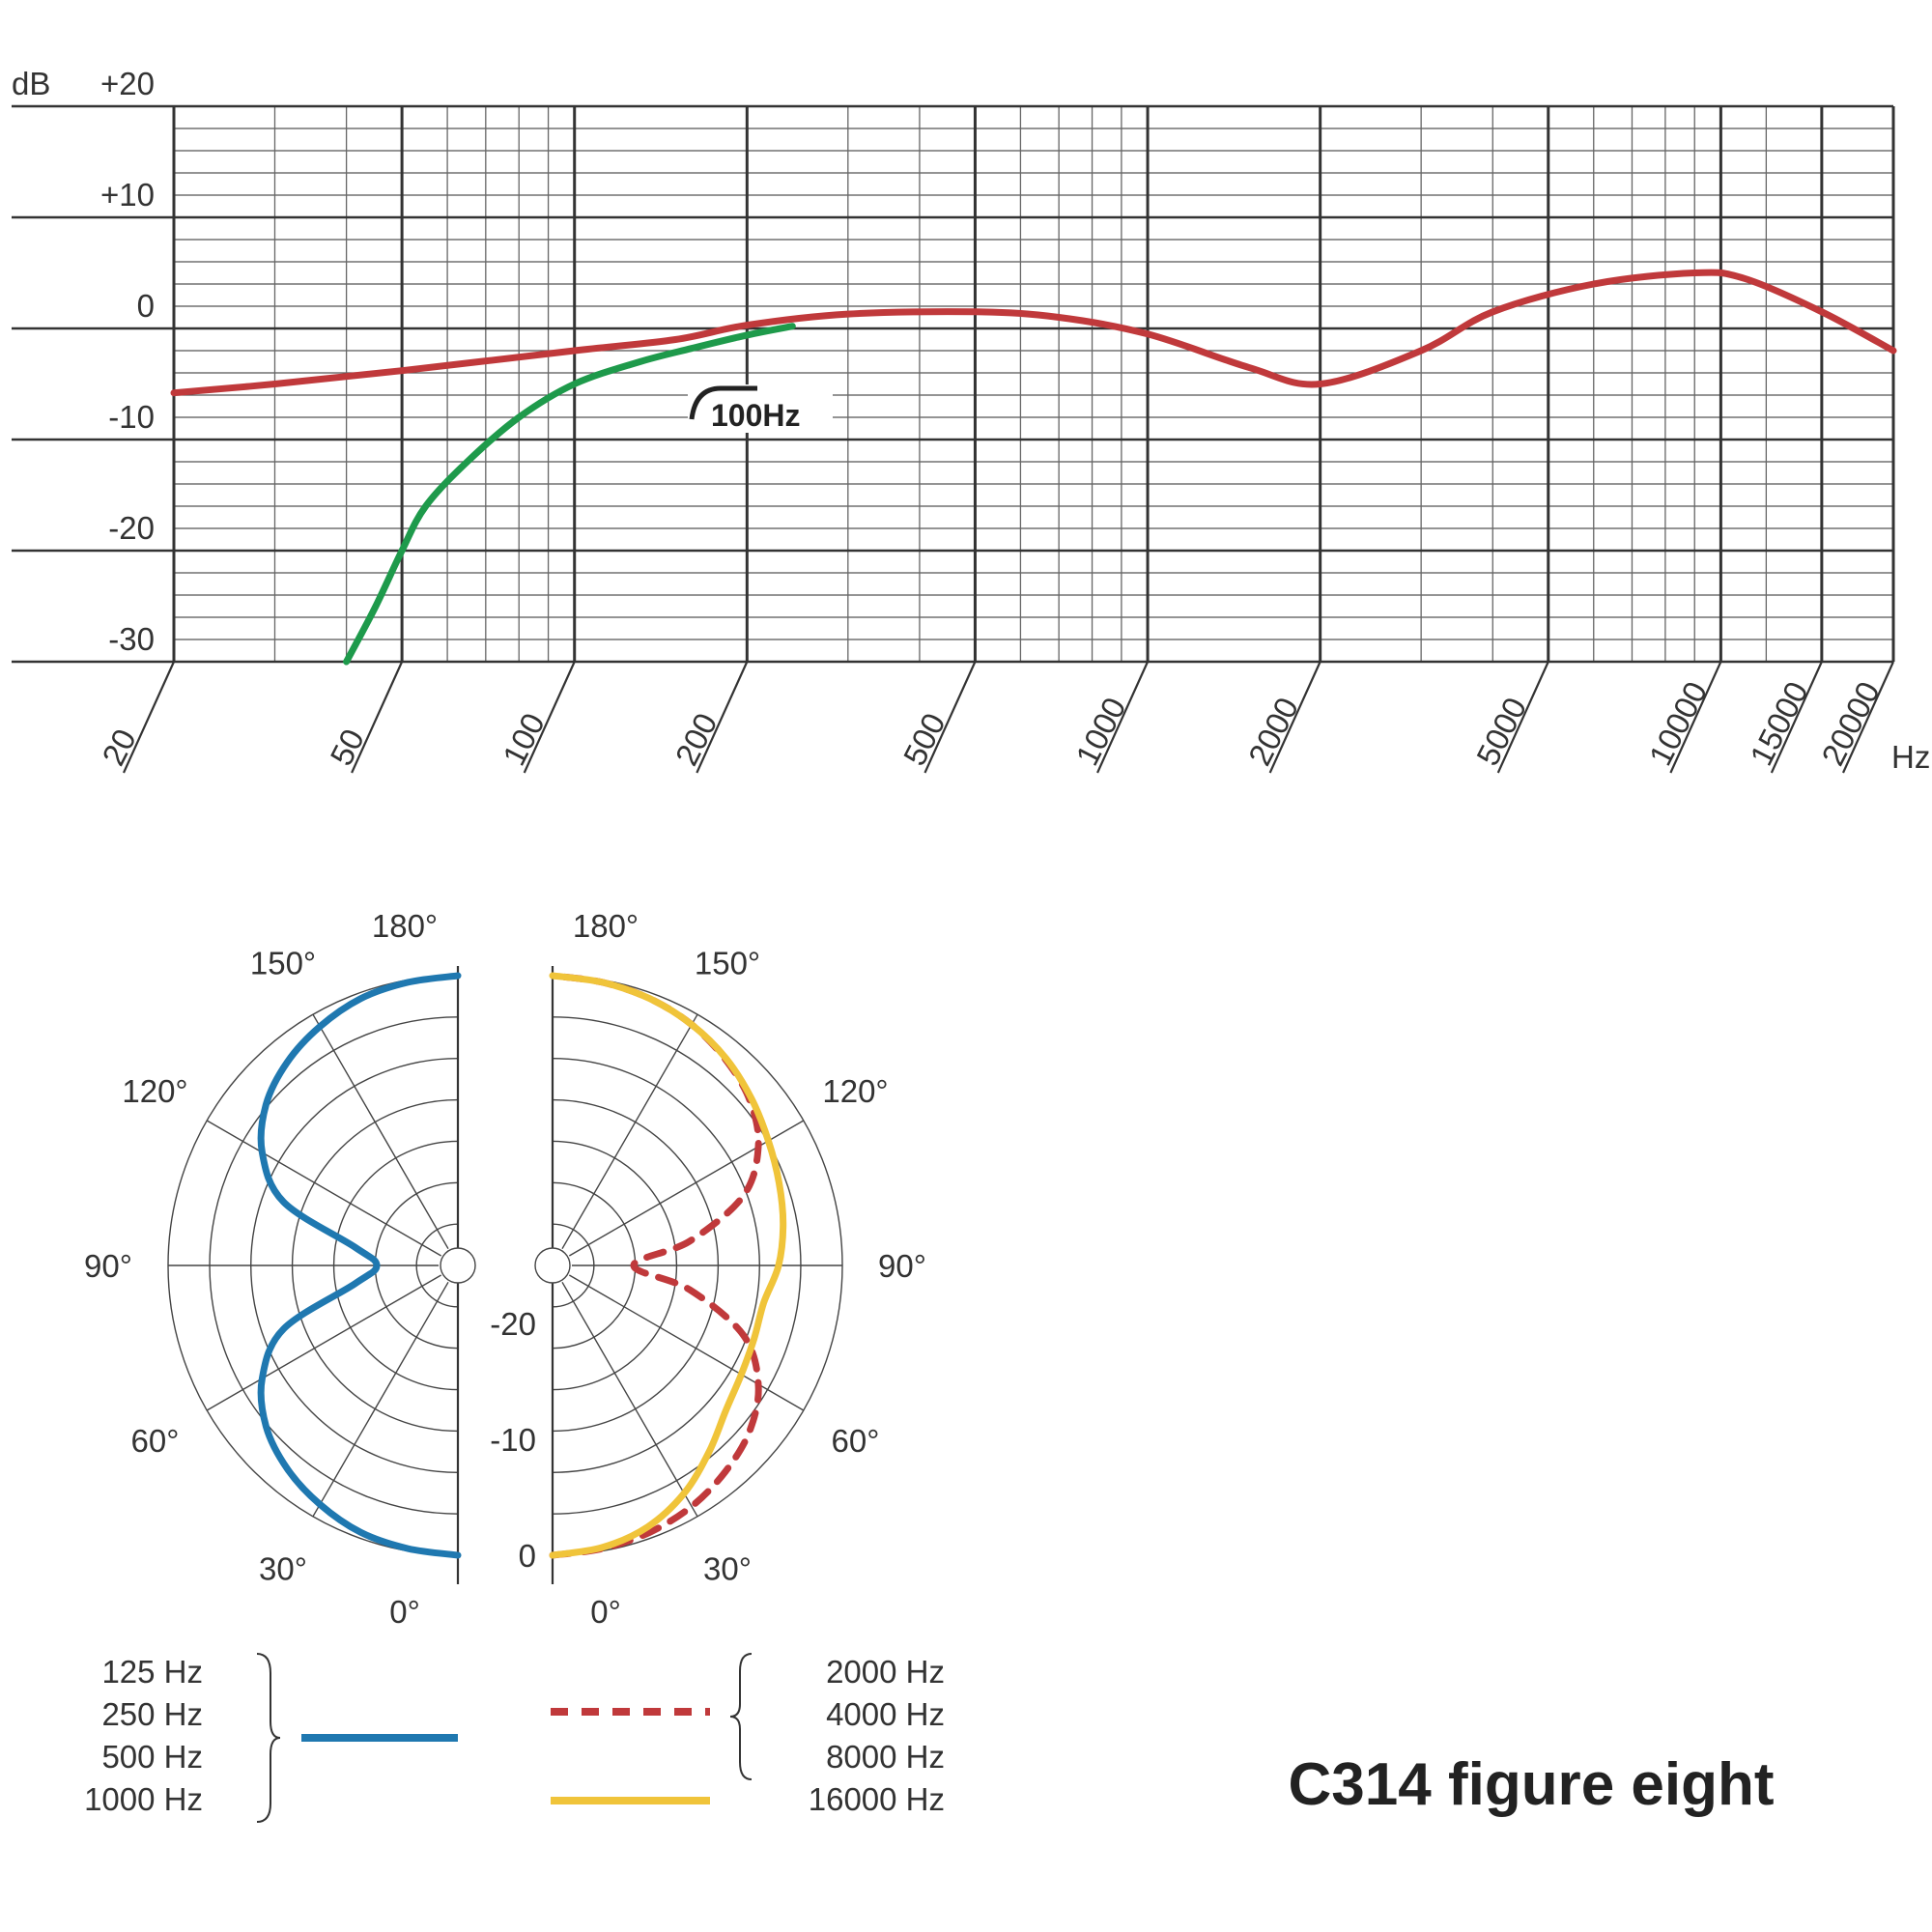 The height and width of the screenshot is (1932, 1932). What do you see at coordinates (152, 1672) in the screenshot?
I see `legend-label-low: 125 Hz` at bounding box center [152, 1672].